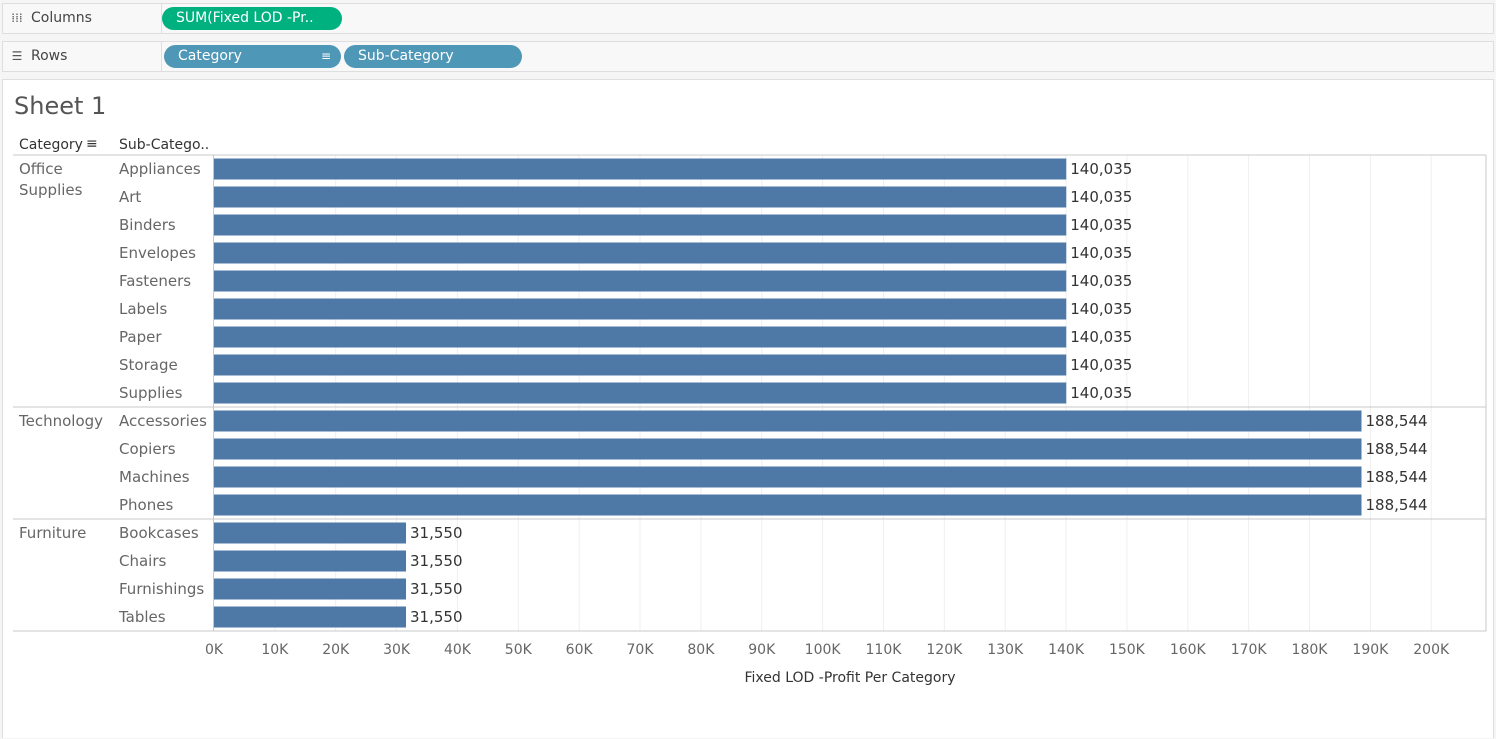  Describe the element at coordinates (210, 56) in the screenshot. I see `pill-label: Category` at that location.